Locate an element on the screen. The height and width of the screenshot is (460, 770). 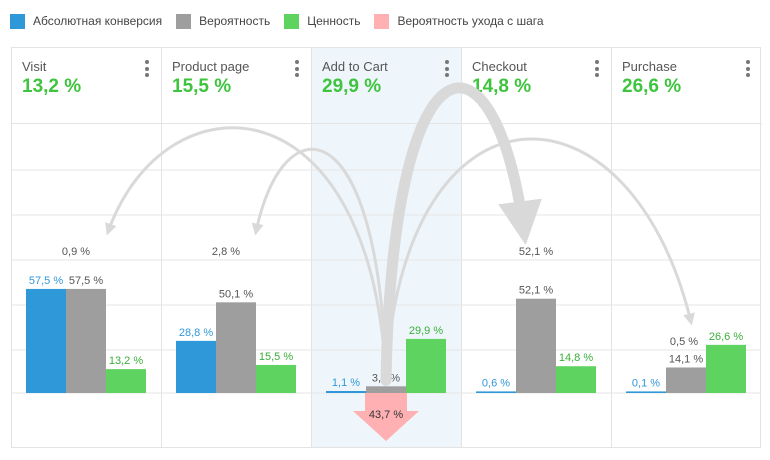
step-title: Product page is located at coordinates (211, 66).